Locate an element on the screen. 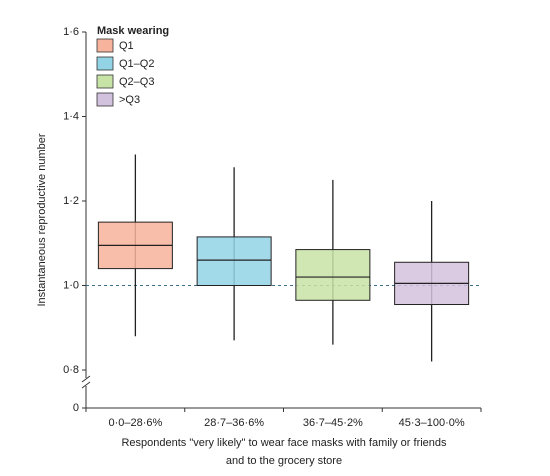 This screenshot has width=550, height=476. y-tick-label: 0·8 is located at coordinates (71, 370).